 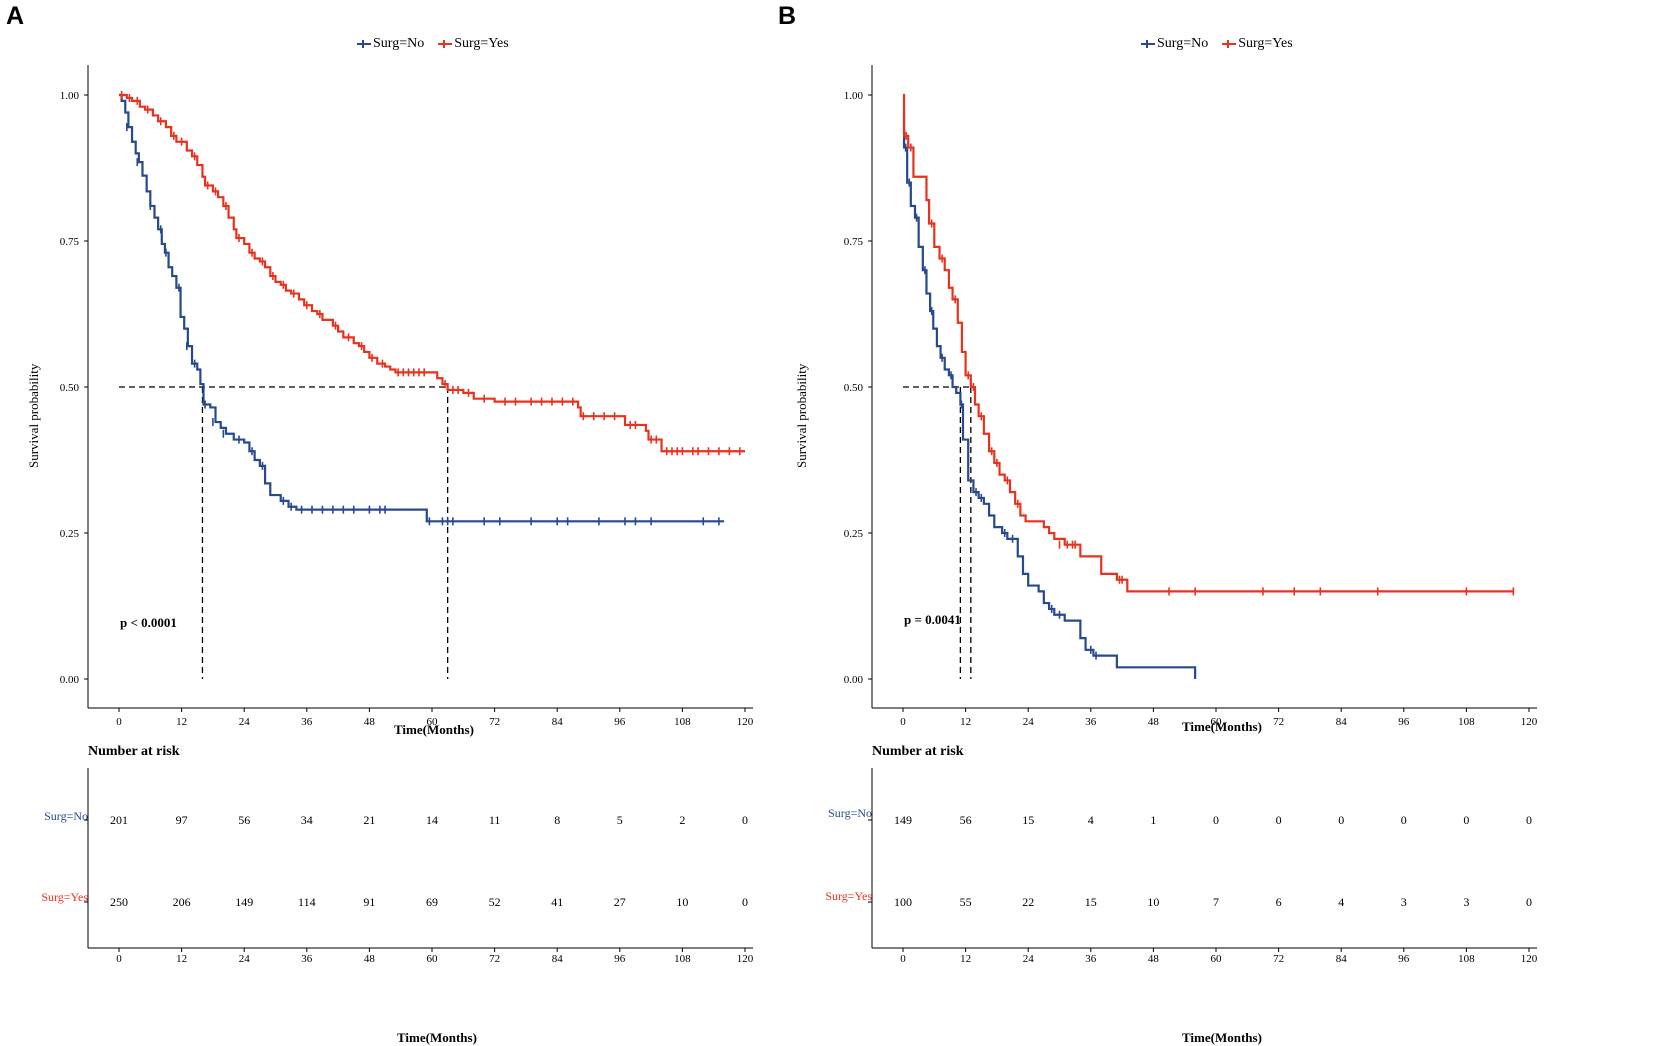 I want to click on risk-value: 201, so click(x=119, y=820).